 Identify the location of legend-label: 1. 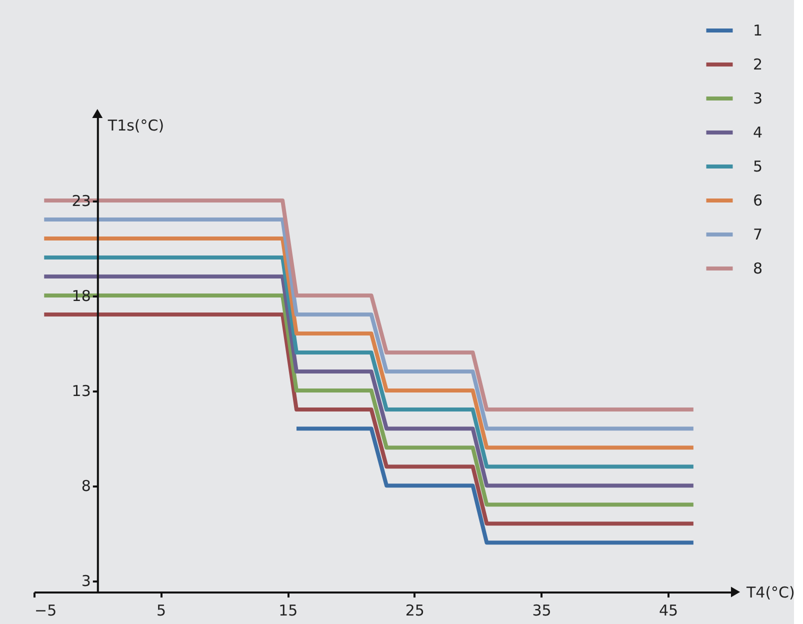
(758, 31).